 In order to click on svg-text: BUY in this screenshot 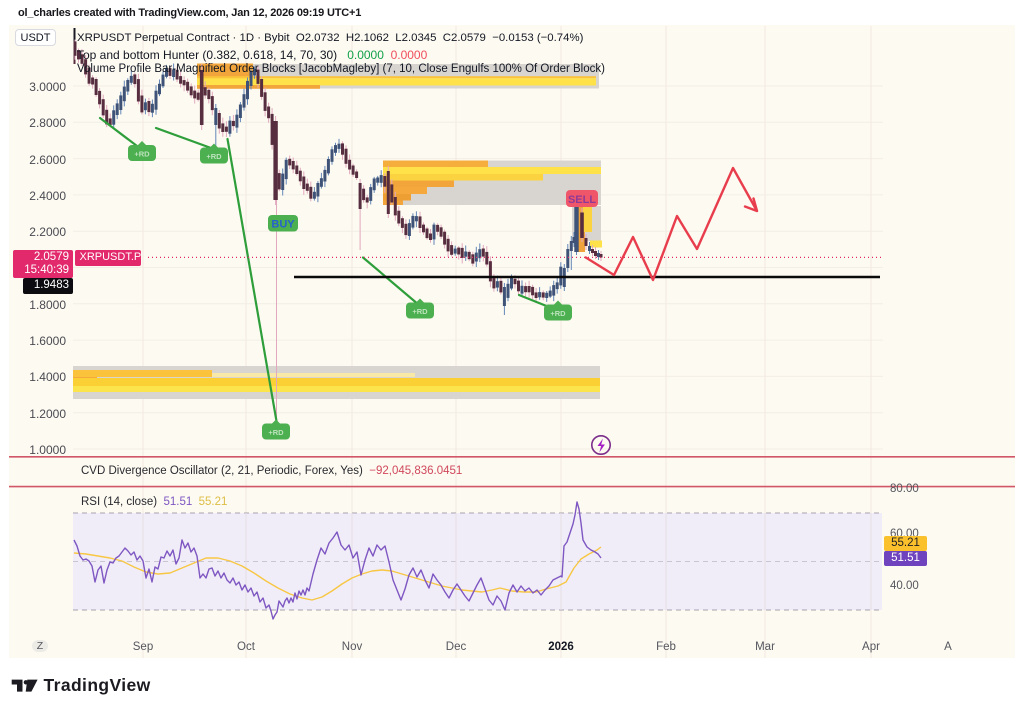, I will do `click(283, 225)`.